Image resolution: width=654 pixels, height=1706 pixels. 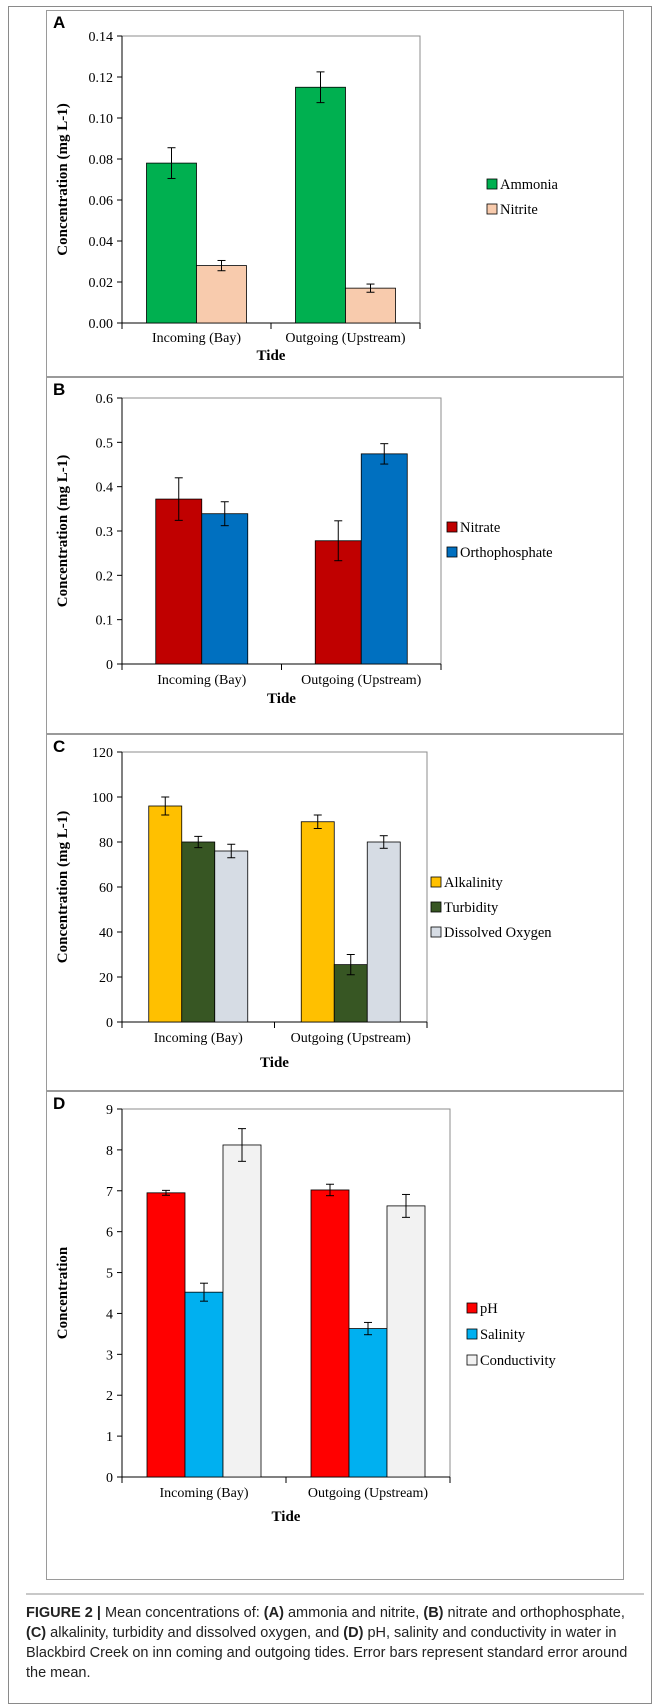 What do you see at coordinates (106, 888) in the screenshot?
I see `y-tick-label: 60` at bounding box center [106, 888].